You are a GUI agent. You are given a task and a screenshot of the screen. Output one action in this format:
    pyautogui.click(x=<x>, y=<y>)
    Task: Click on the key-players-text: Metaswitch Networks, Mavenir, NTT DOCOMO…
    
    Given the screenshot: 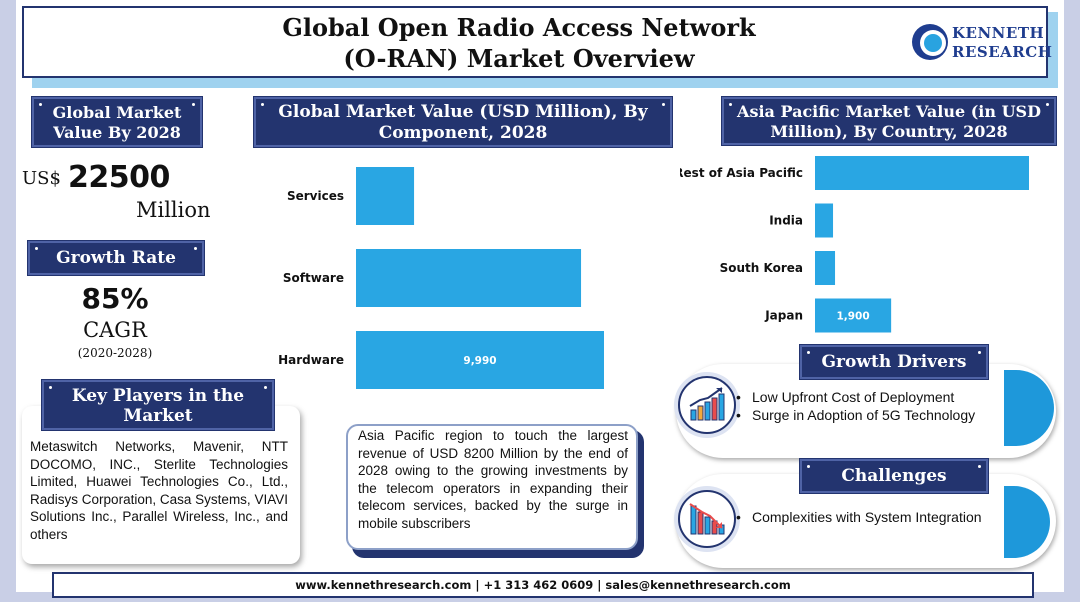 What is the action you would take?
    pyautogui.click(x=159, y=490)
    